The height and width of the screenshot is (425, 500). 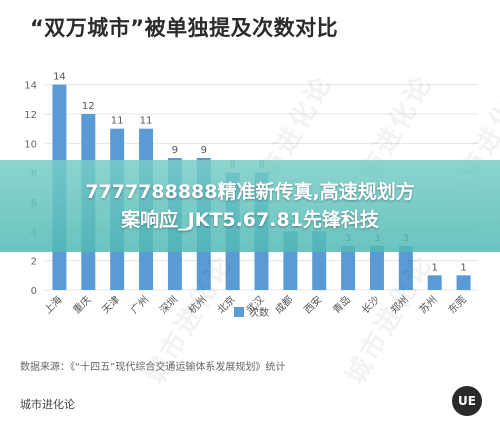 What do you see at coordinates (239, 312) in the screenshot?
I see `legend-swatch` at bounding box center [239, 312].